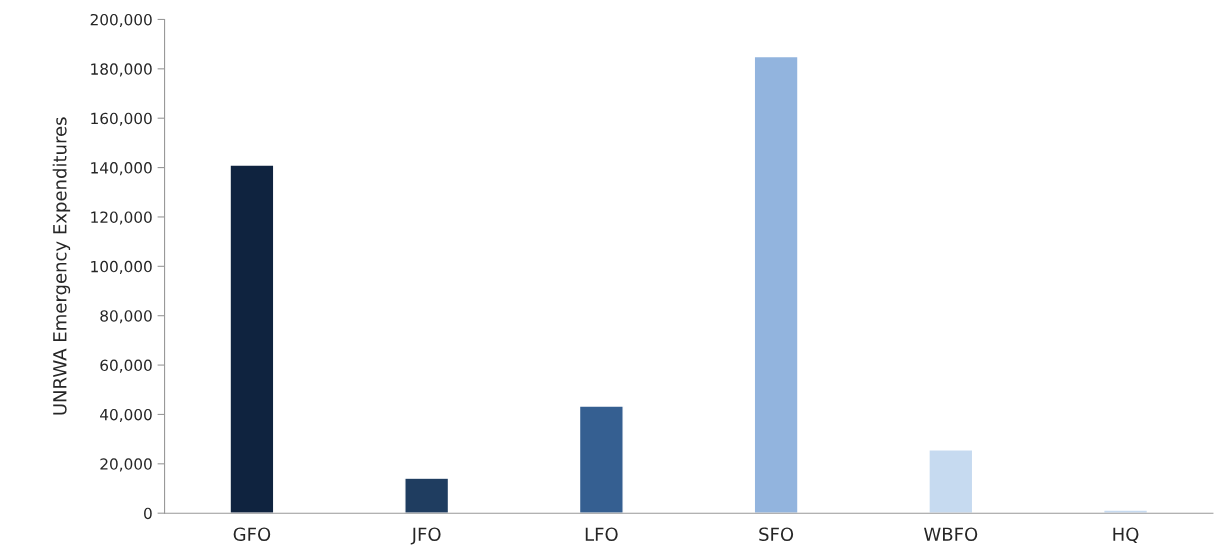 The image size is (1219, 556). Describe the element at coordinates (121, 119) in the screenshot. I see `y-tick-label: 160,000` at that location.